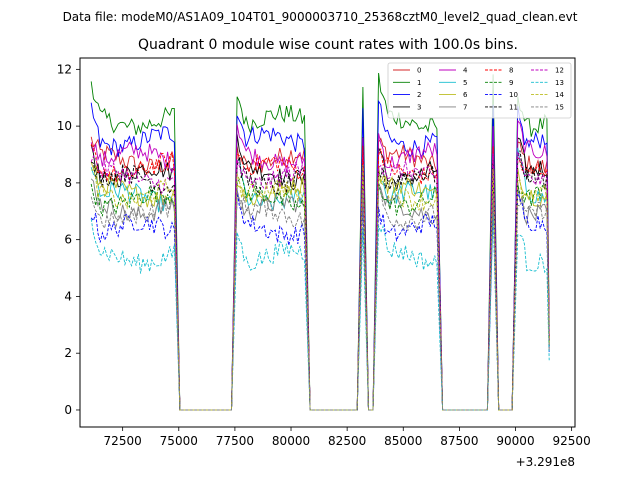 This screenshot has height=480, width=640. Describe the element at coordinates (235, 441) in the screenshot. I see `x-tick-label: 77500` at that location.